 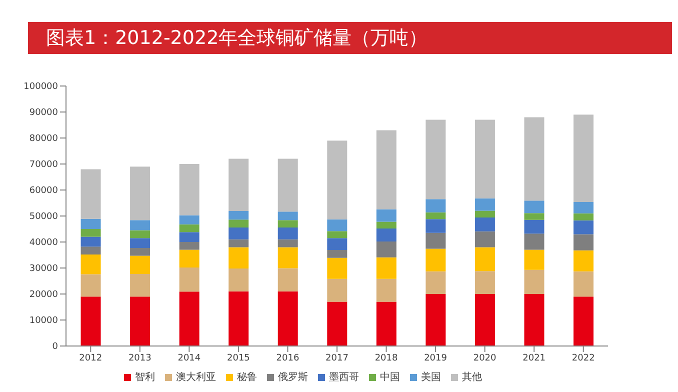 What do you see at coordinates (90, 358) in the screenshot?
I see `x-tick-label: 2012` at bounding box center [90, 358].